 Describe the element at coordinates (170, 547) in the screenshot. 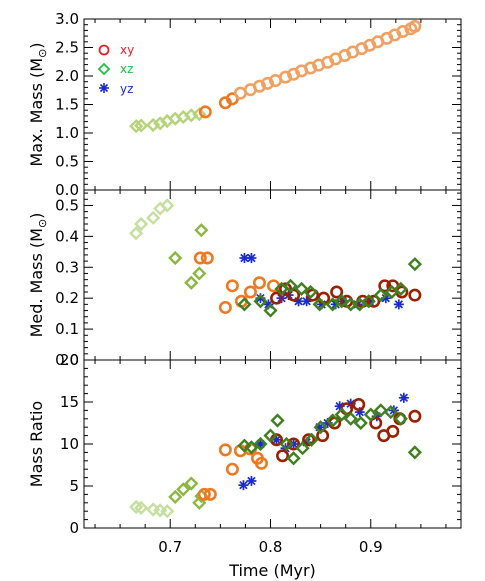

I see `x-tick-label: 0.7` at that location.